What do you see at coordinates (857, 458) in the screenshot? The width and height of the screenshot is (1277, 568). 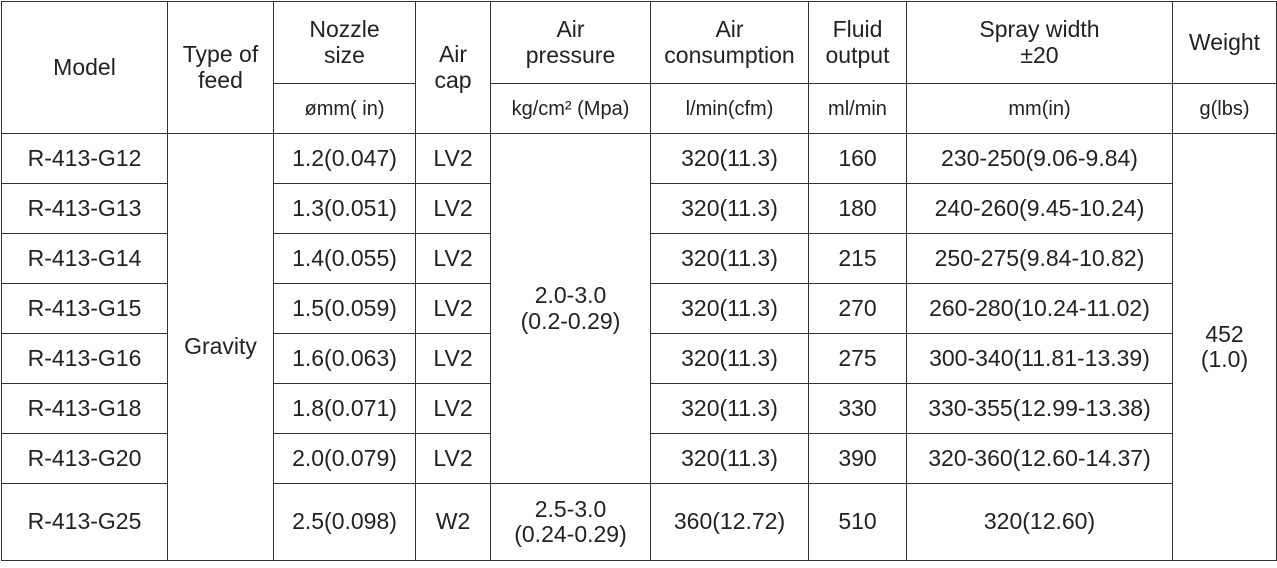 I see `fluid-output: 390` at bounding box center [857, 458].